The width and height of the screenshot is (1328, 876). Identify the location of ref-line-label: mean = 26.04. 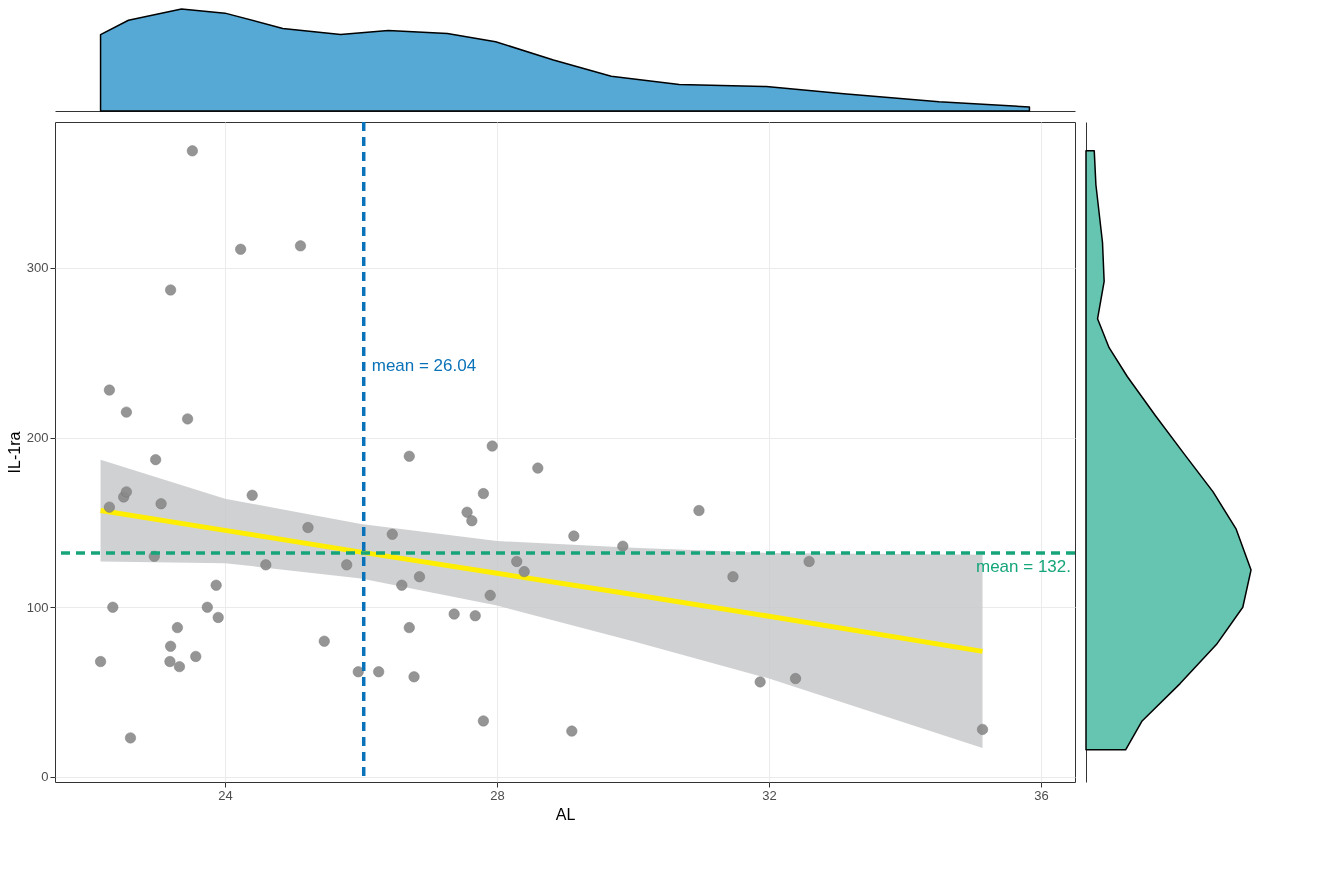
(424, 366).